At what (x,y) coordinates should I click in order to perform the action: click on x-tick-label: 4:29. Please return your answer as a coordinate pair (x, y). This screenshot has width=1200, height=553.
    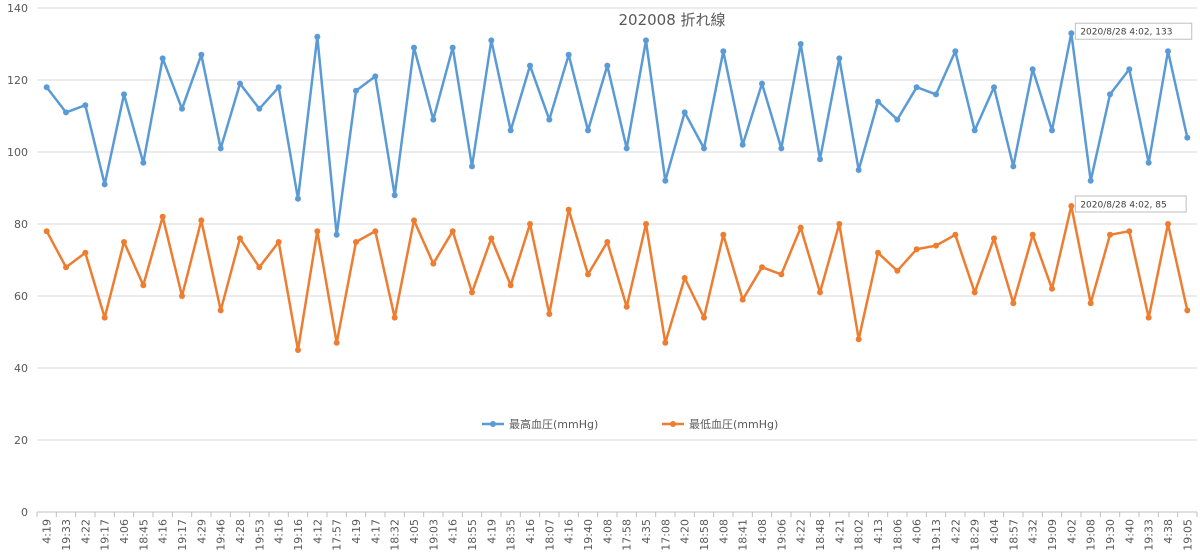
    Looking at the image, I should click on (201, 531).